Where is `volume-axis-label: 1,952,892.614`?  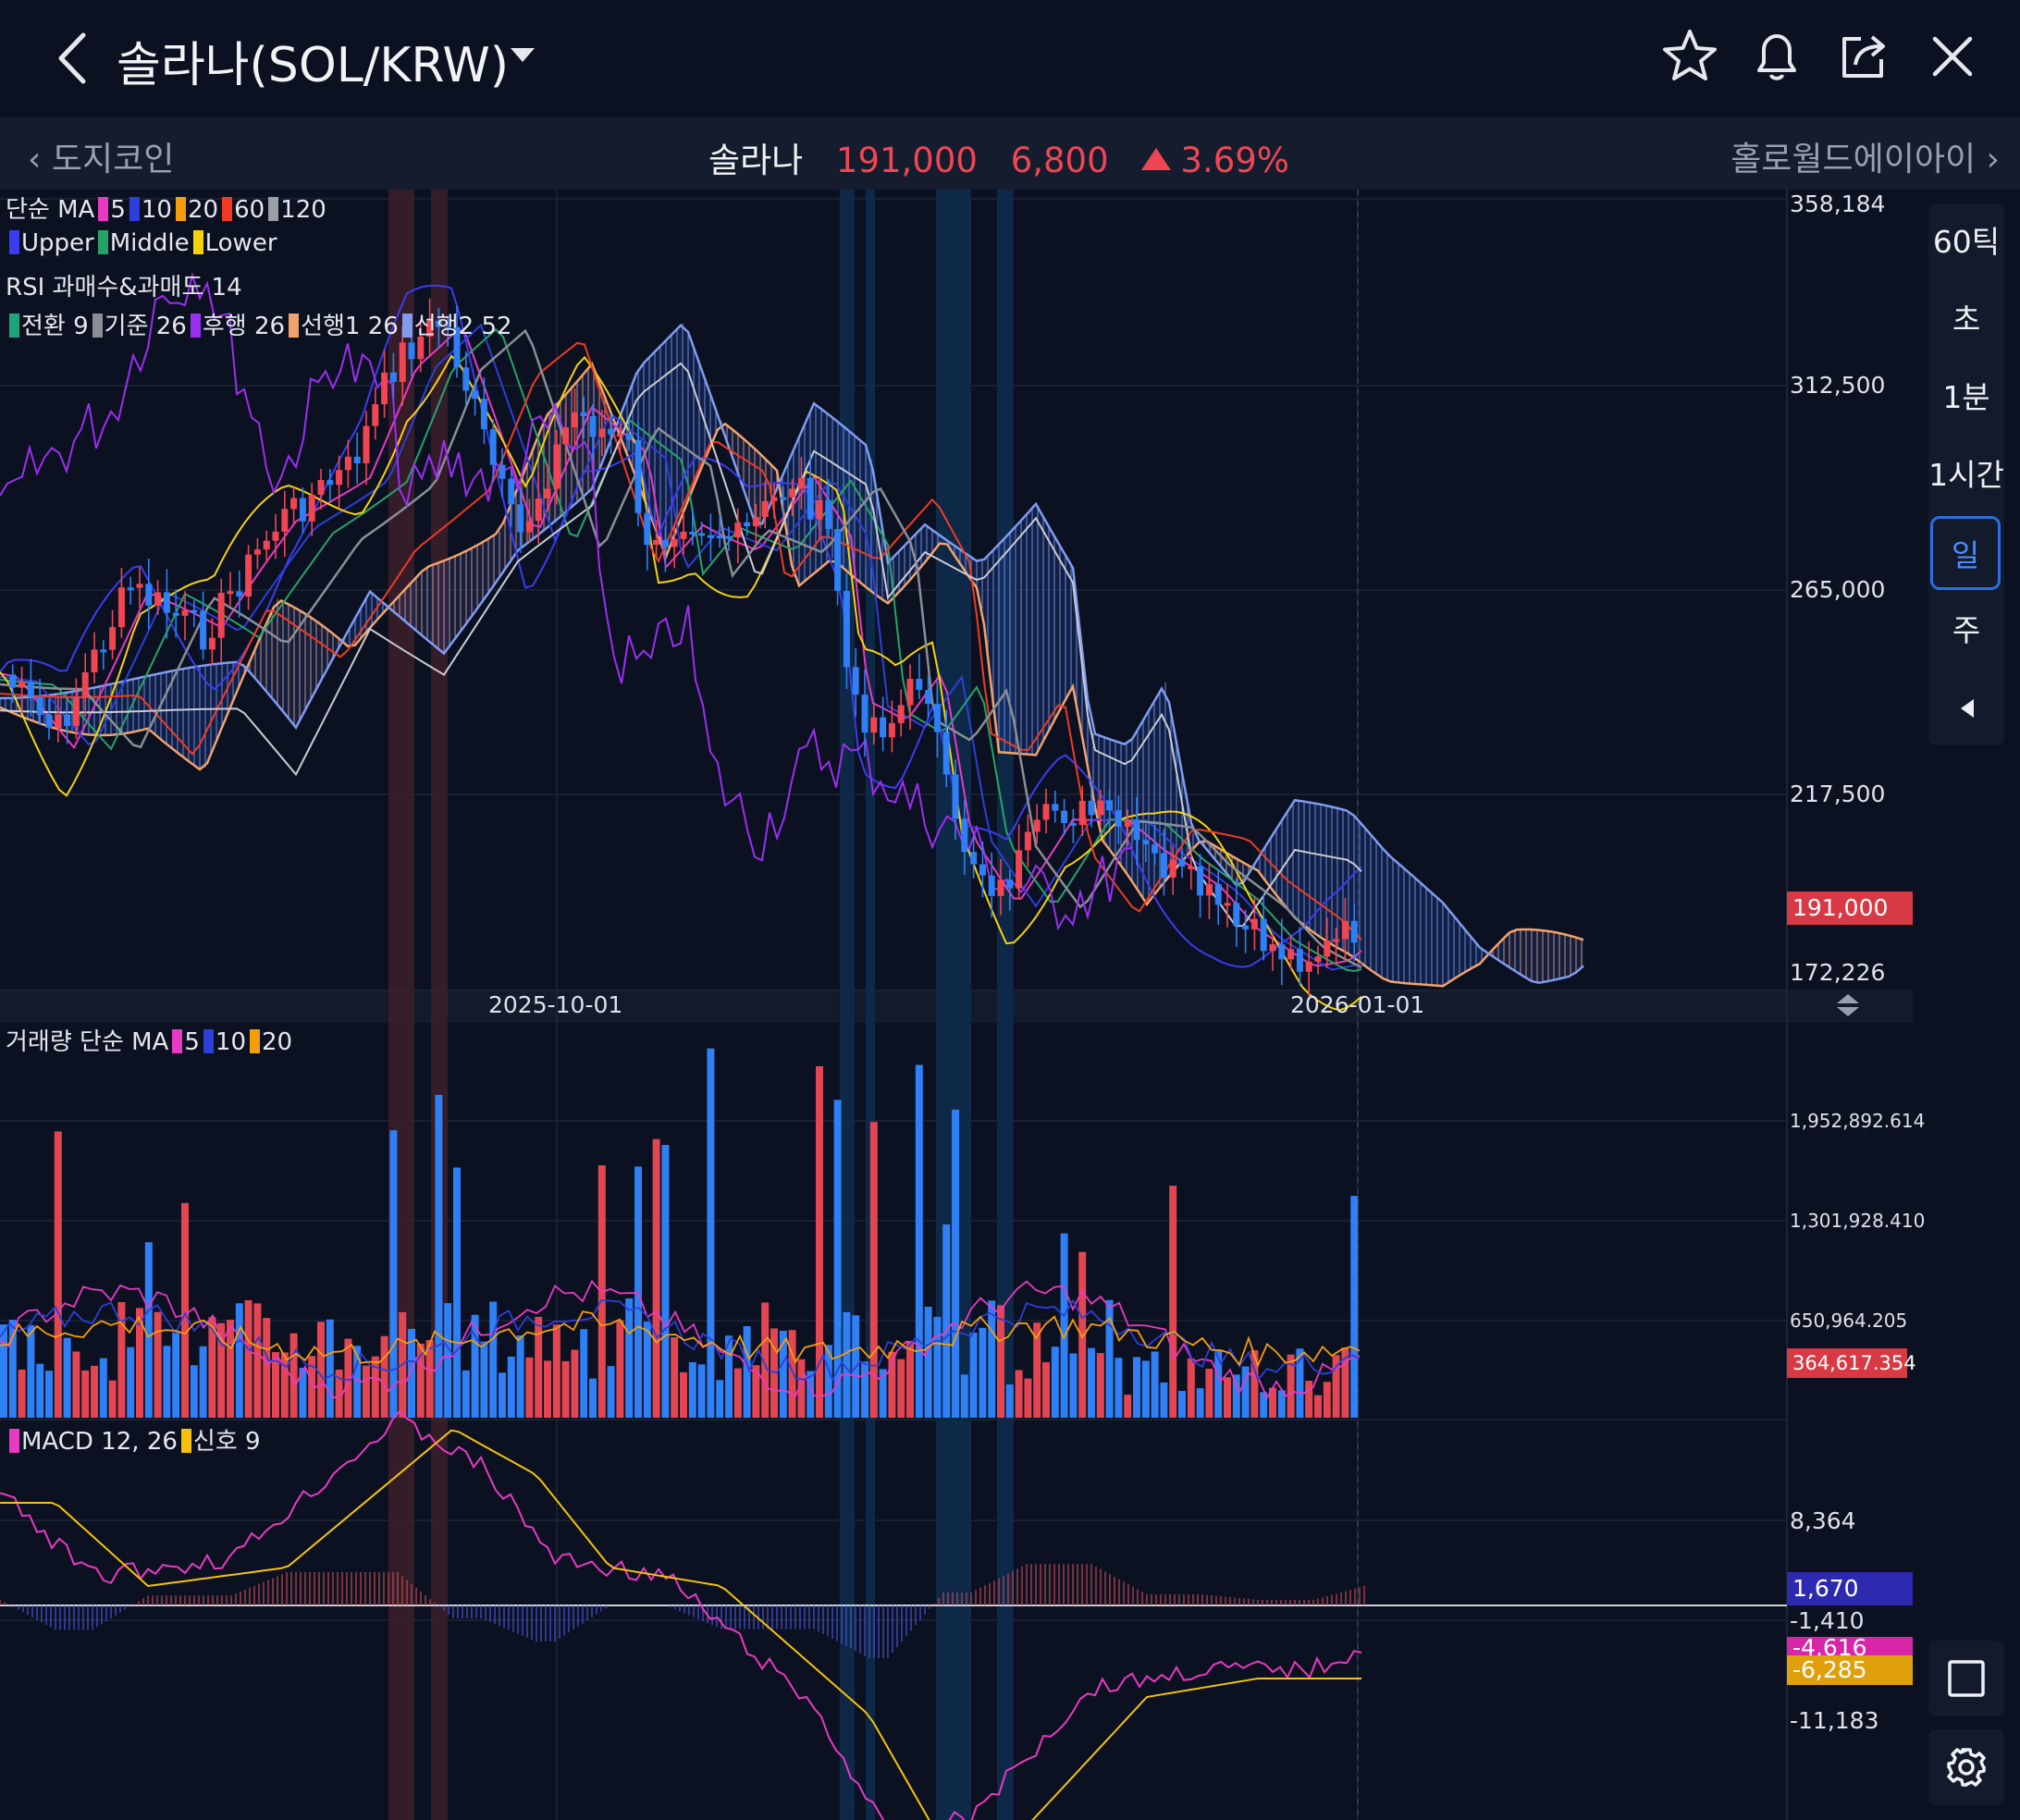
volume-axis-label: 1,952,892.614 is located at coordinates (1858, 1121).